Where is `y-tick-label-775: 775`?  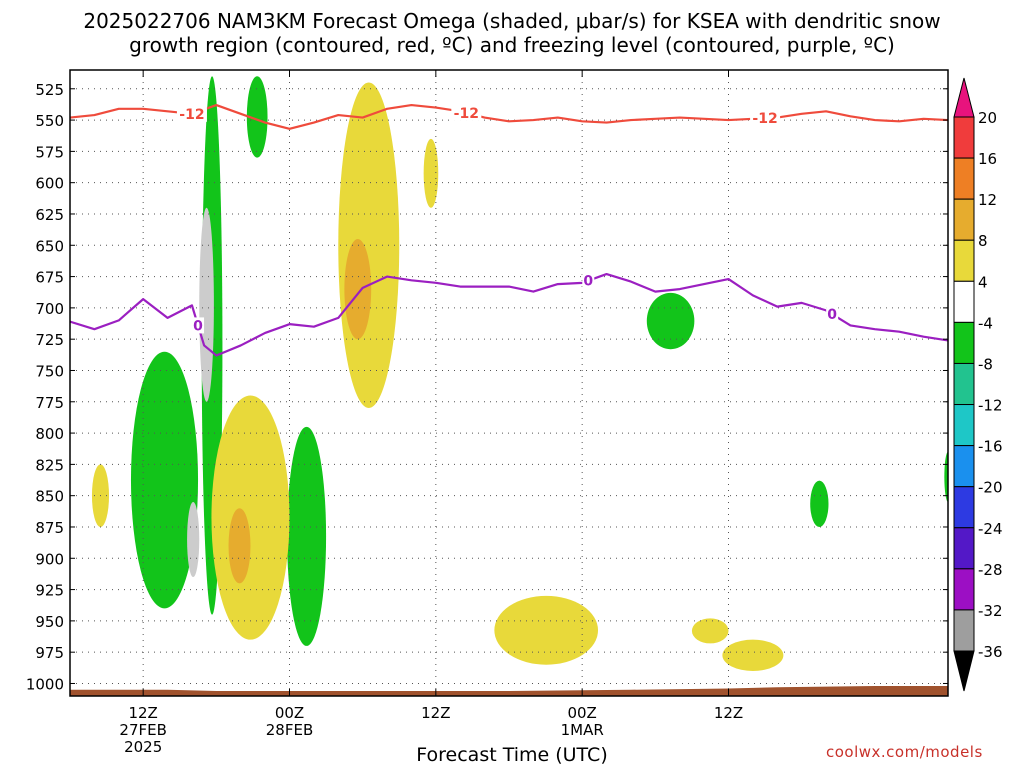
y-tick-label-775: 775 is located at coordinates (49, 403).